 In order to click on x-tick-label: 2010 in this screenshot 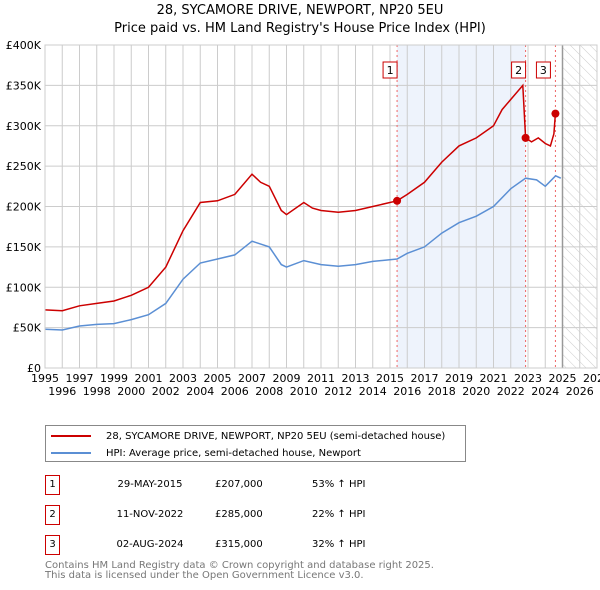, I will do `click(304, 391)`.